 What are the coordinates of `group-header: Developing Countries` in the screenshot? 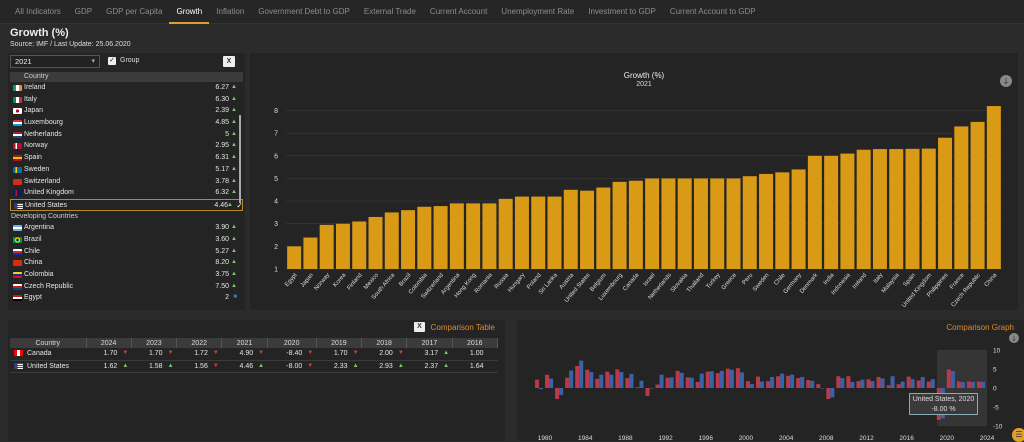 It's located at (44, 216).